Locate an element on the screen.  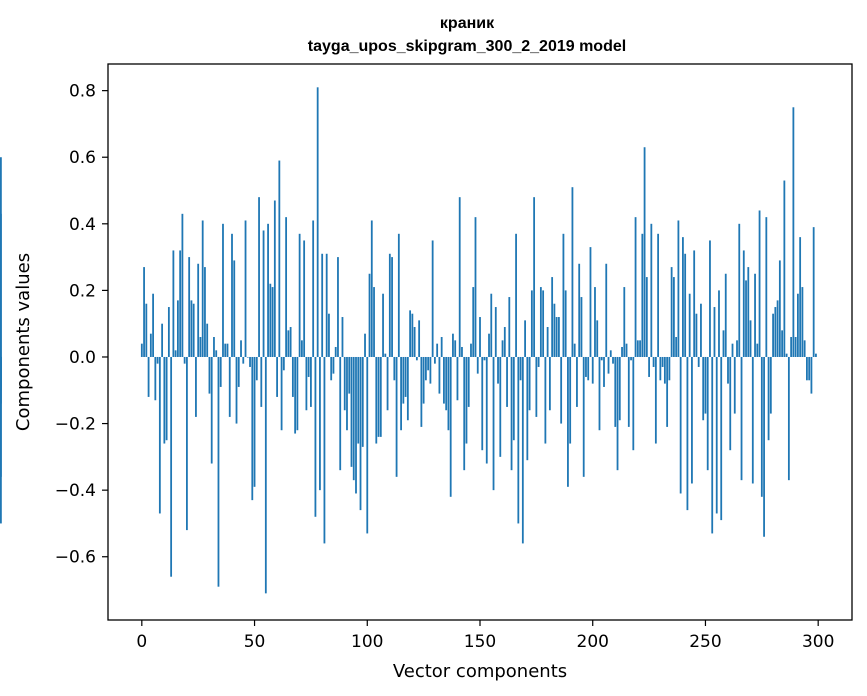
x-tick-label: 250 is located at coordinates (705, 642).